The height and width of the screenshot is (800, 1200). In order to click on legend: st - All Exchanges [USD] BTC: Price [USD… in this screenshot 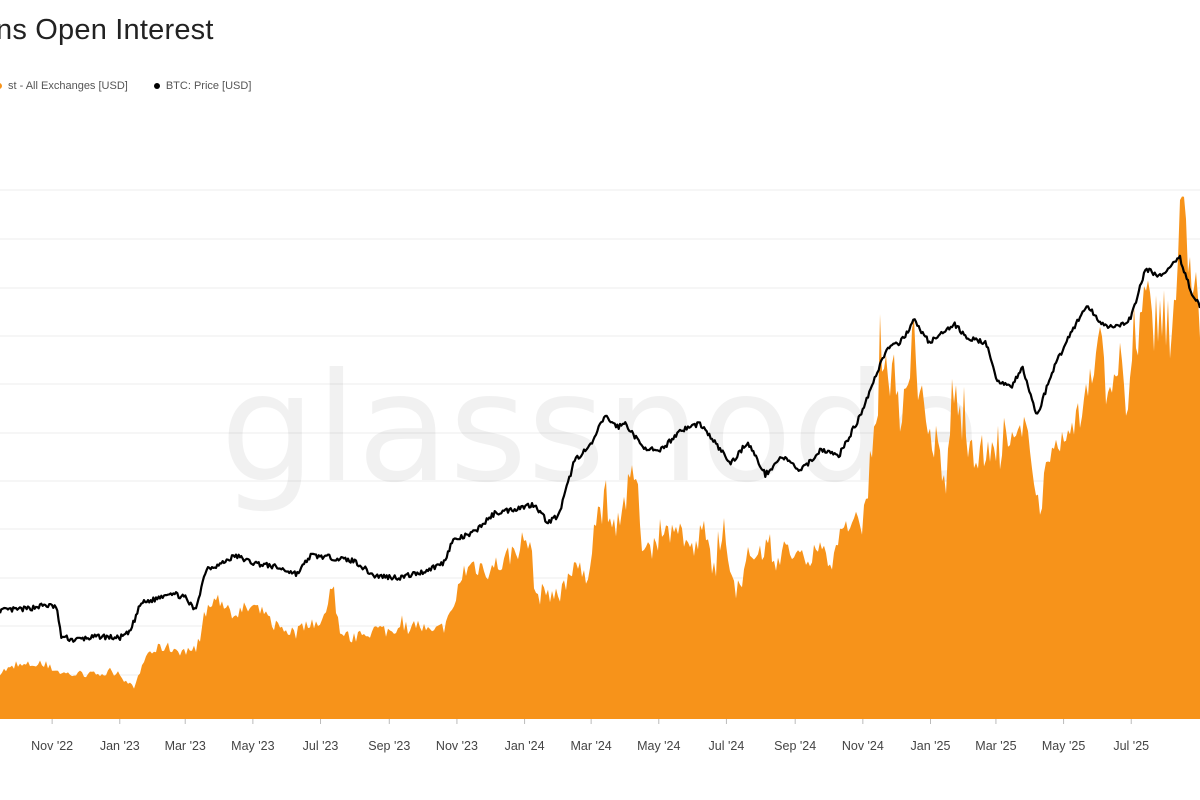, I will do `click(138, 86)`.